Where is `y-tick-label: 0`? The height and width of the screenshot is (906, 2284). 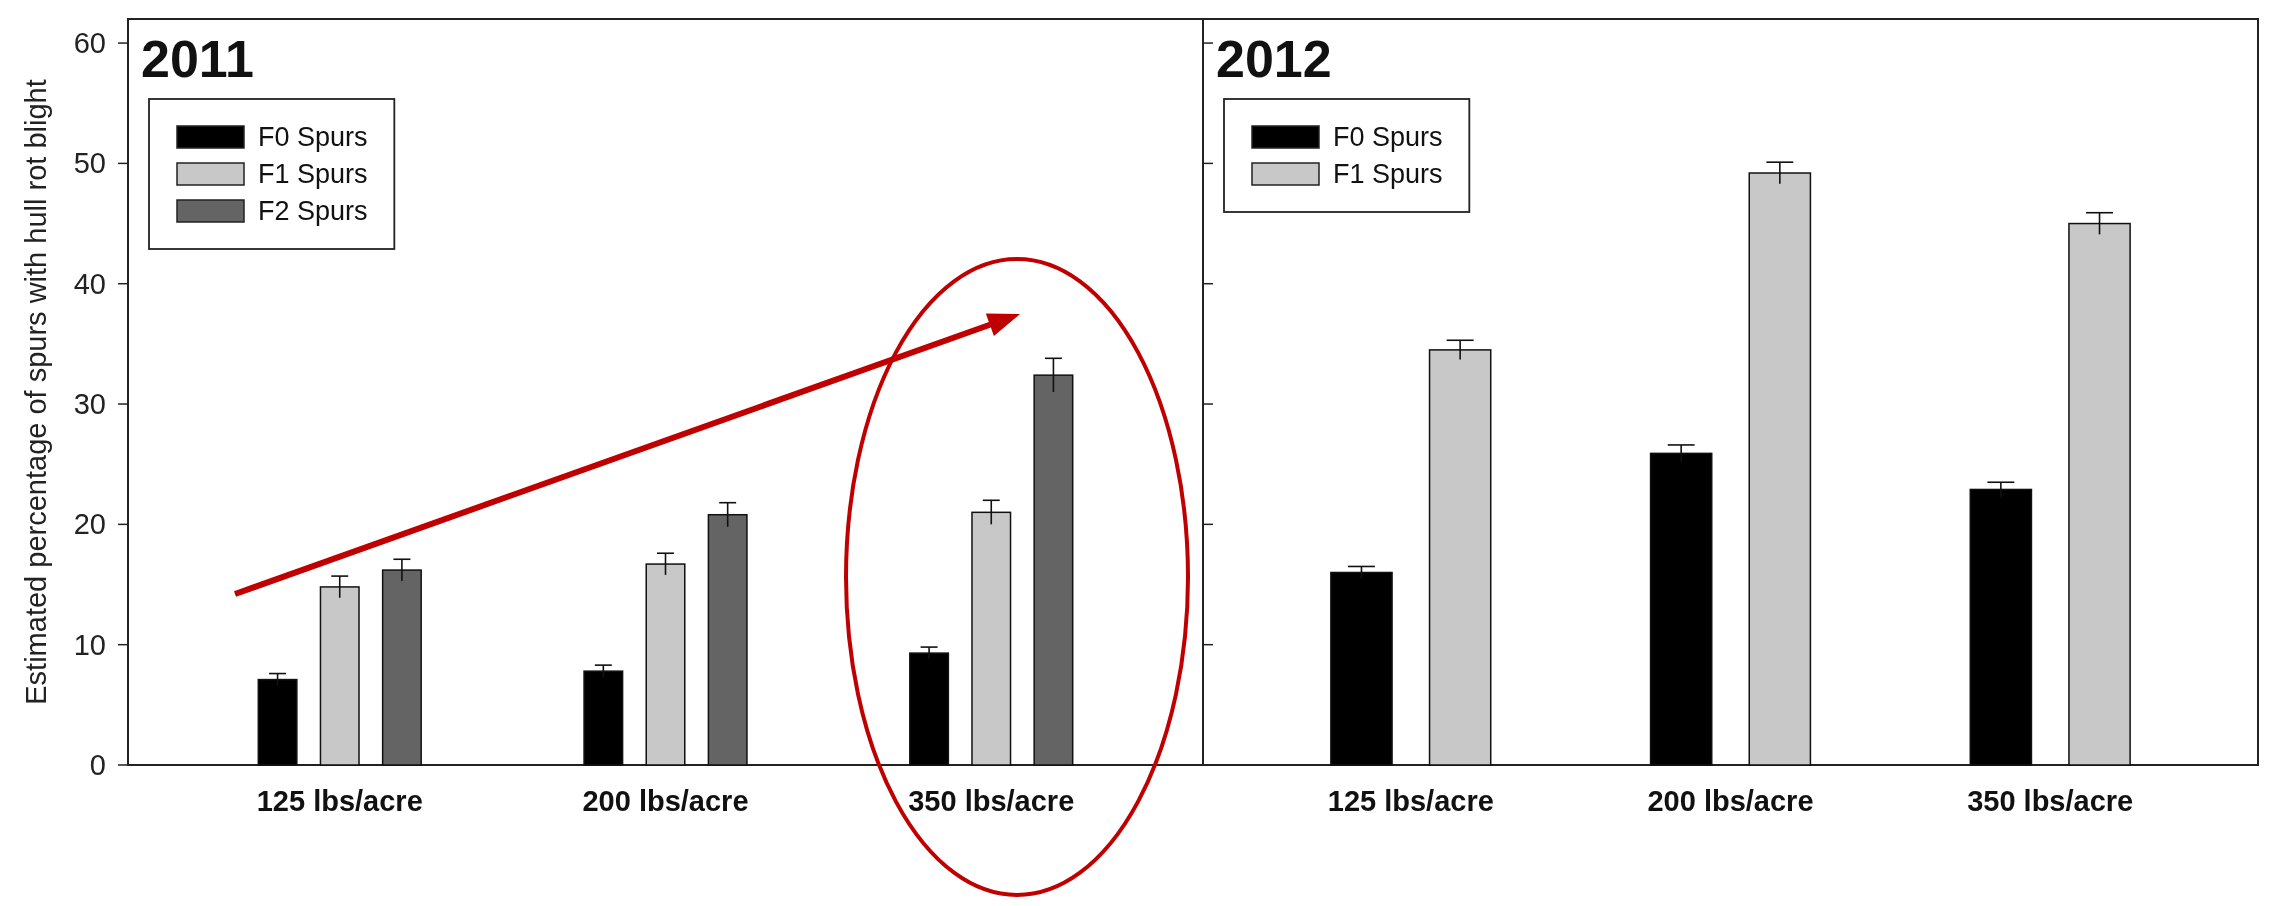 y-tick-label: 0 is located at coordinates (97, 765).